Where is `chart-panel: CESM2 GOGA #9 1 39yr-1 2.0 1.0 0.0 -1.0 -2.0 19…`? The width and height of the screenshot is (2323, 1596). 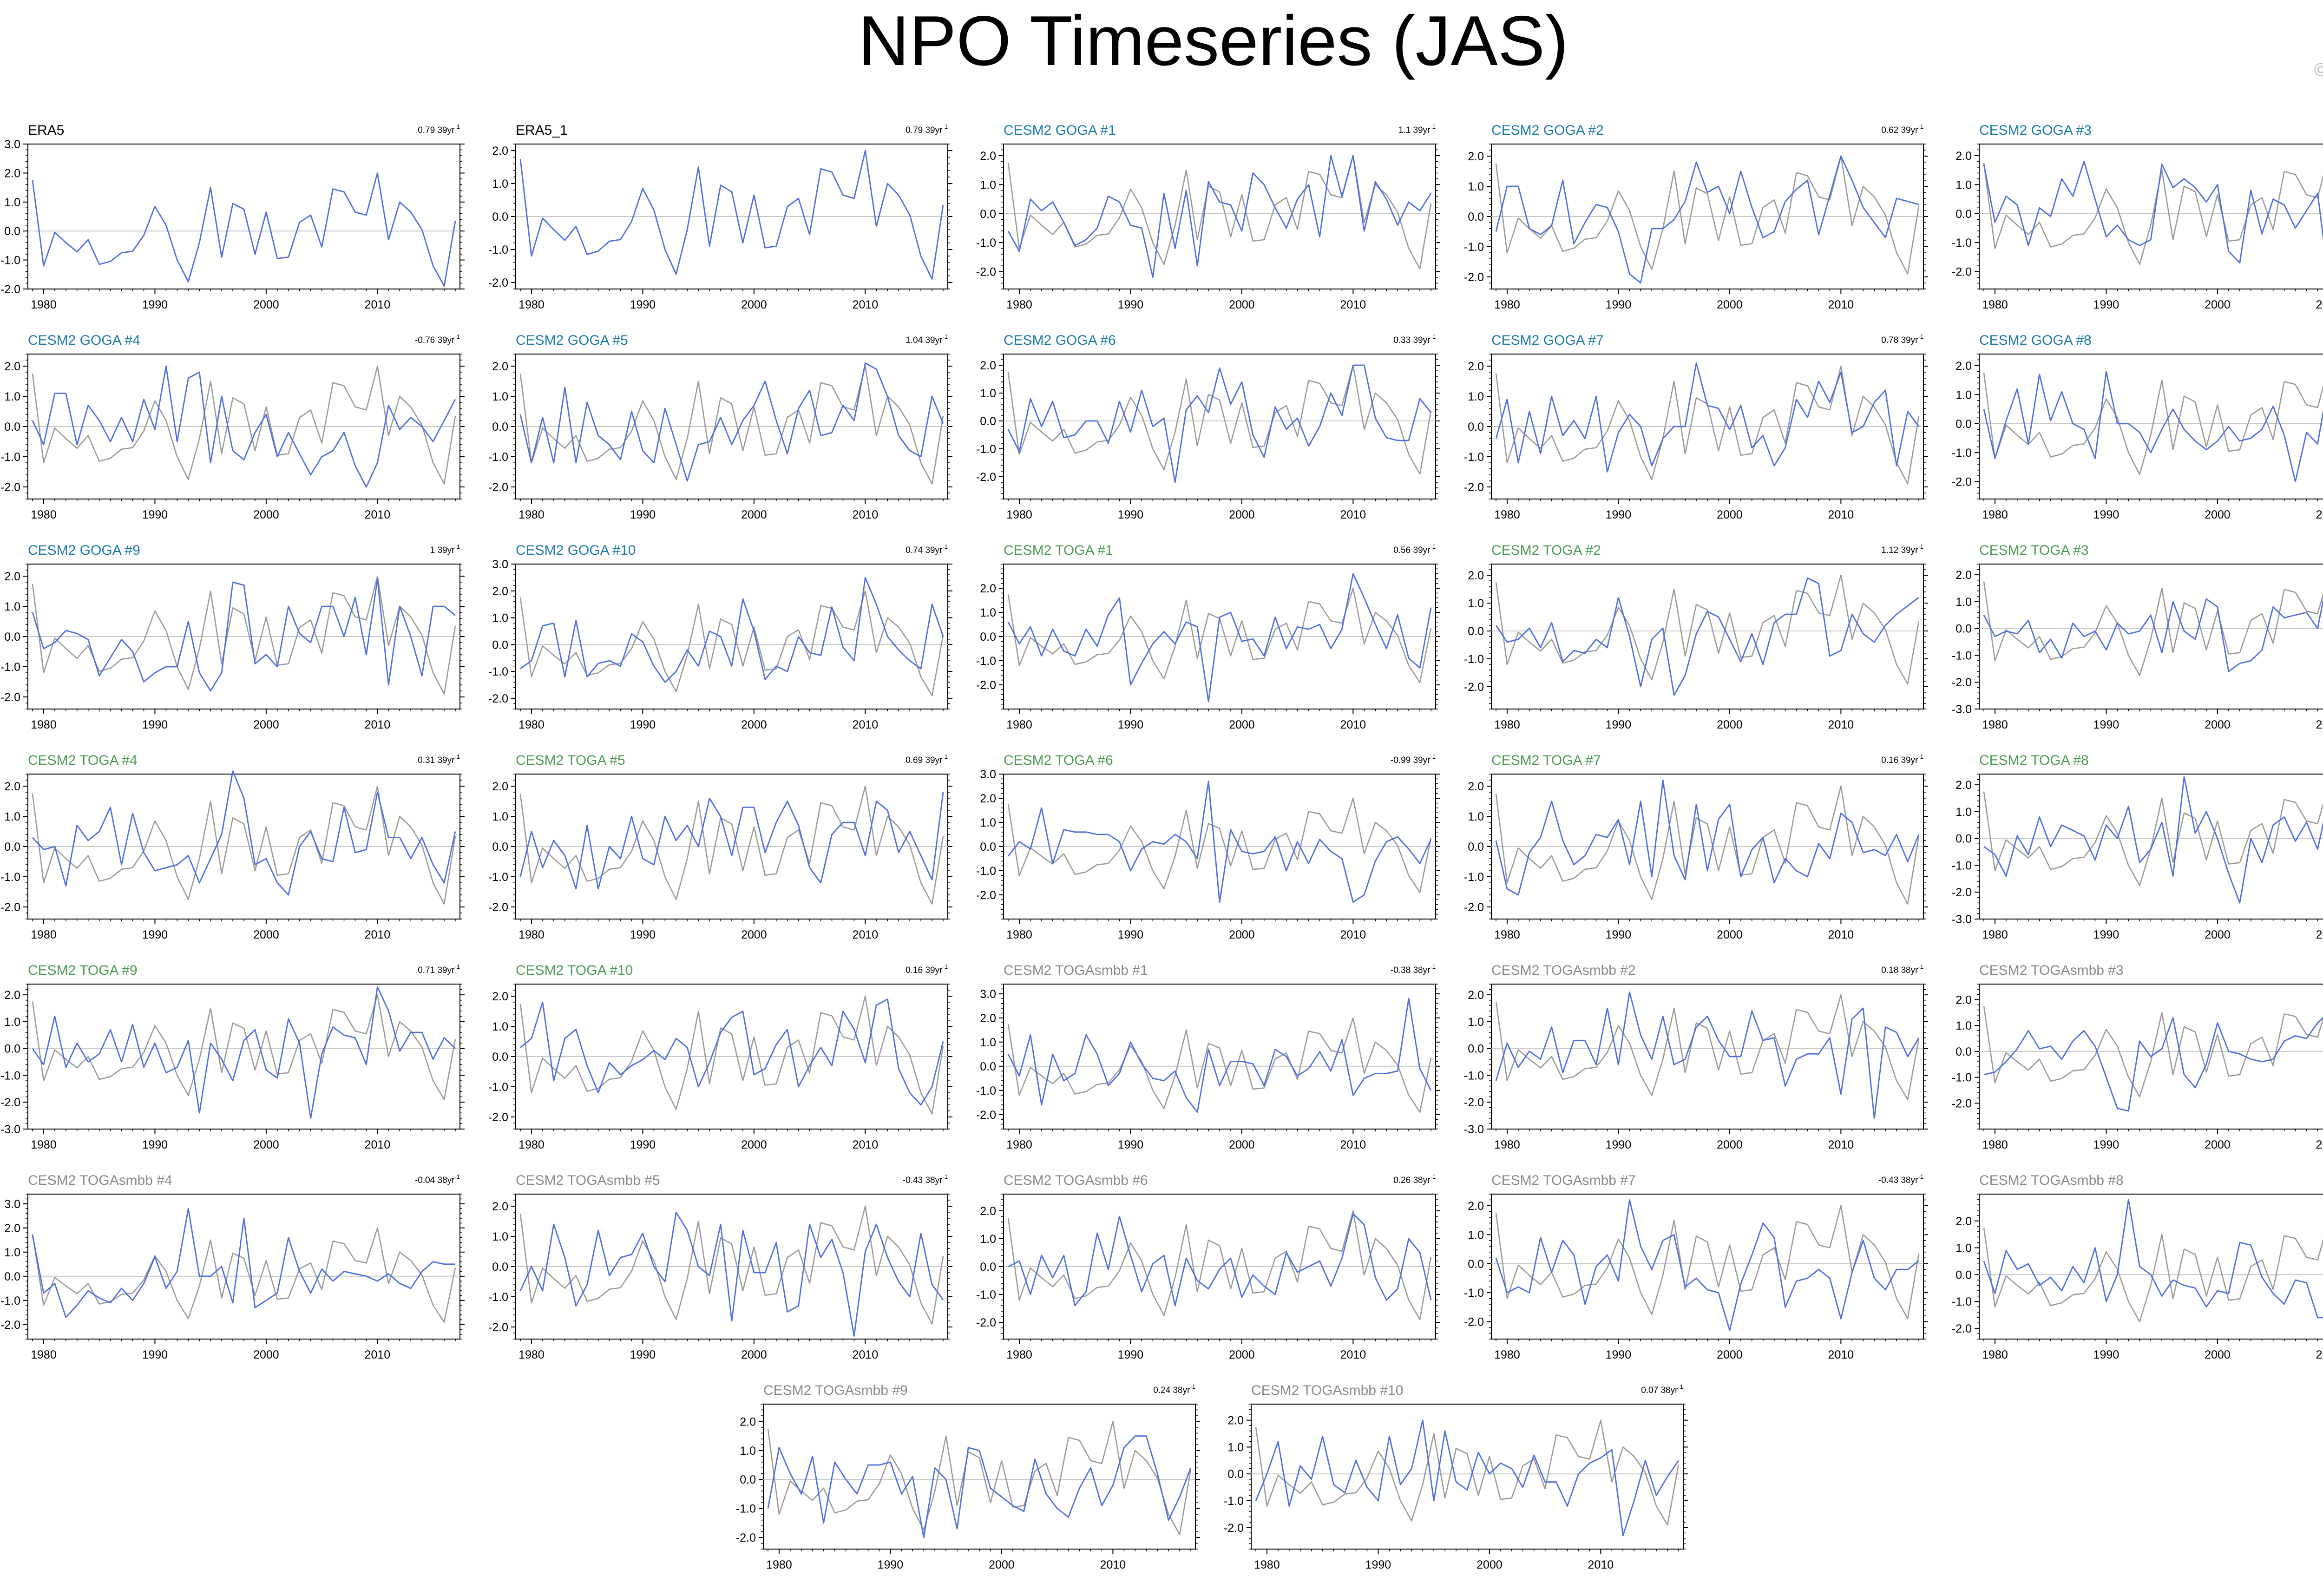 chart-panel: CESM2 GOGA #9 1 39yr-1 2.0 1.0 0.0 -1.0 -2.0 19… is located at coordinates (232, 637).